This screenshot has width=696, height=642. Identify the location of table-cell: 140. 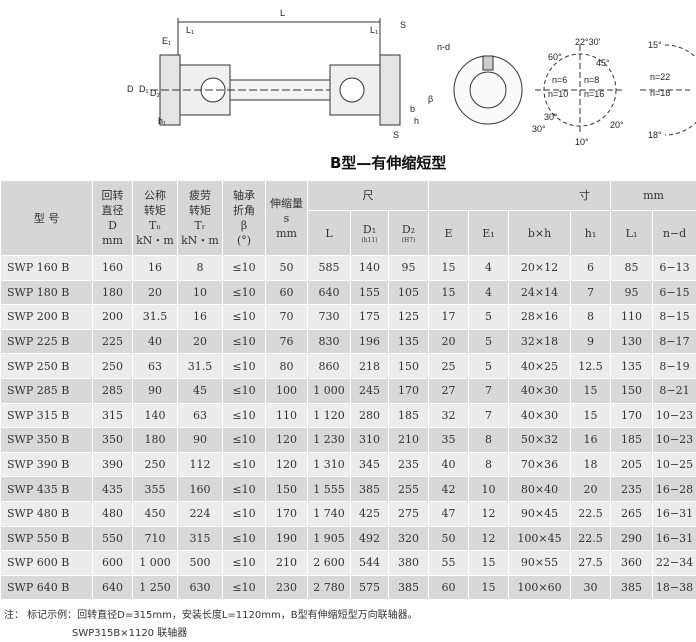
(369, 268).